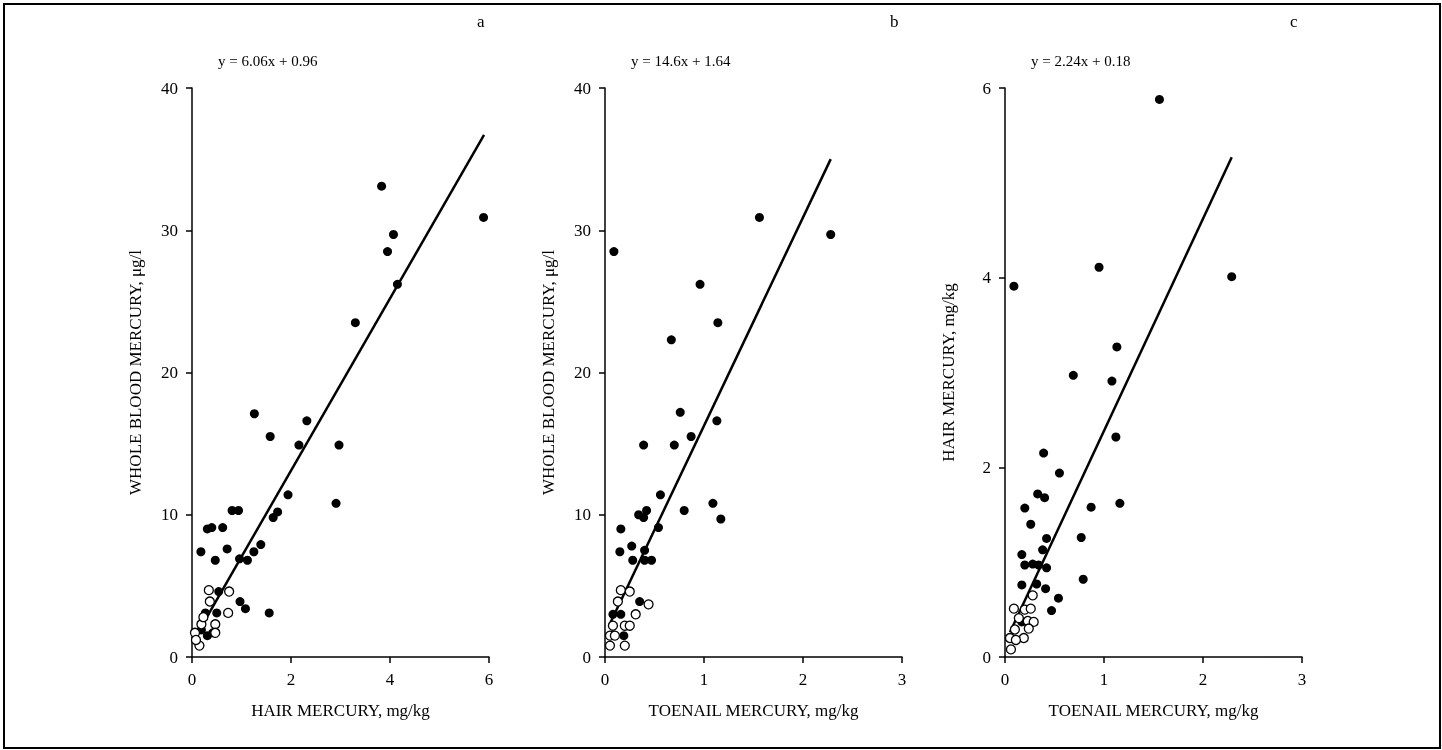  Describe the element at coordinates (986, 467) in the screenshot. I see `y-tick-label: 2` at that location.